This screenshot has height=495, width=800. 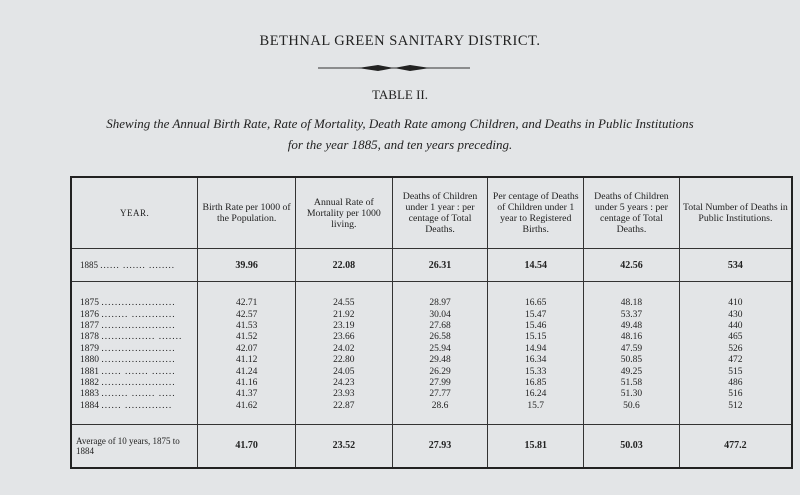 I want to click on value-cell: 15.33, so click(x=535, y=372).